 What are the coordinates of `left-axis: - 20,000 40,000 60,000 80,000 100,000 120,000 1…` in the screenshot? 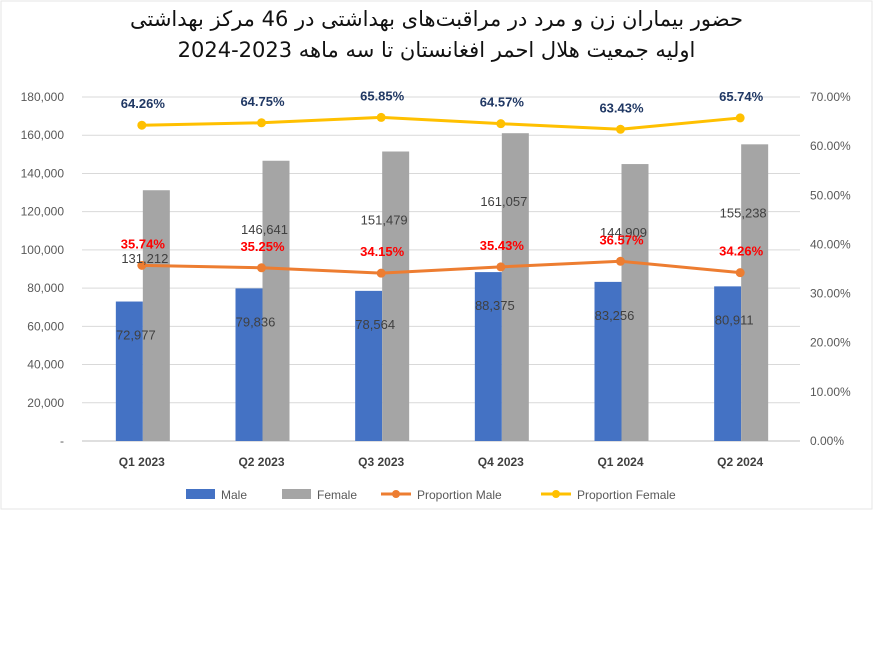 It's located at (43, 269).